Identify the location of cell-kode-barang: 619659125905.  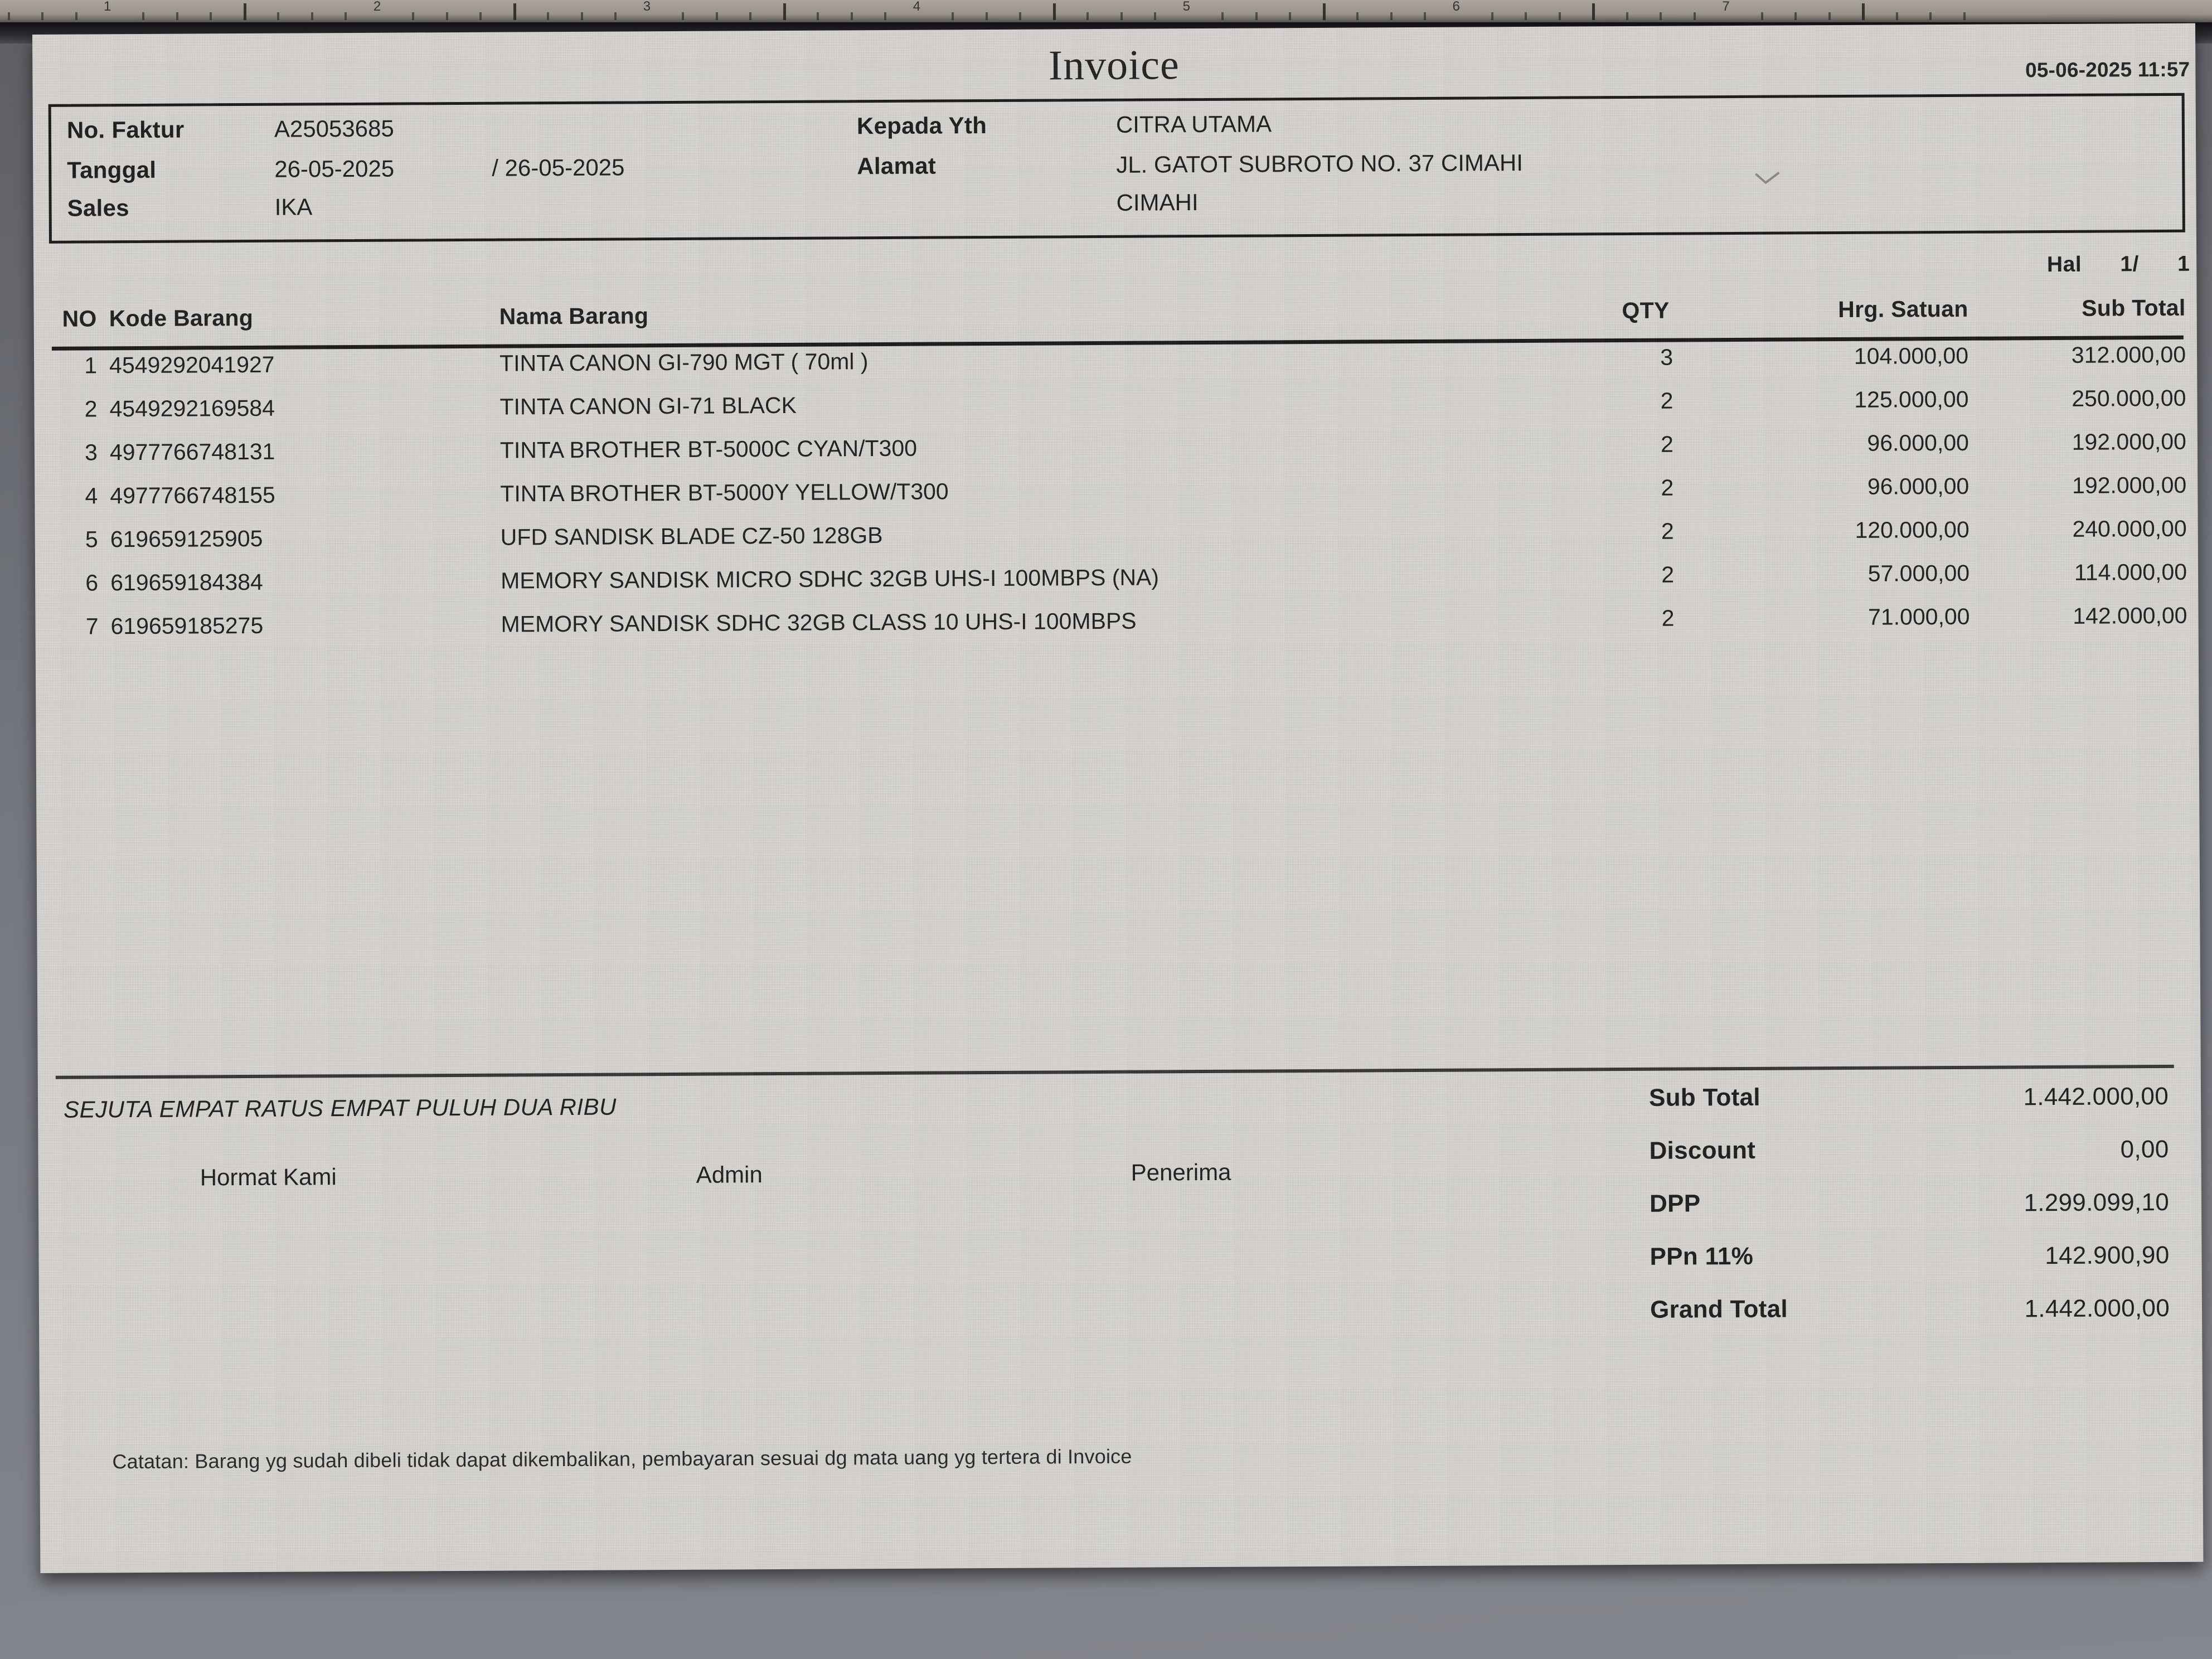
(187, 538).